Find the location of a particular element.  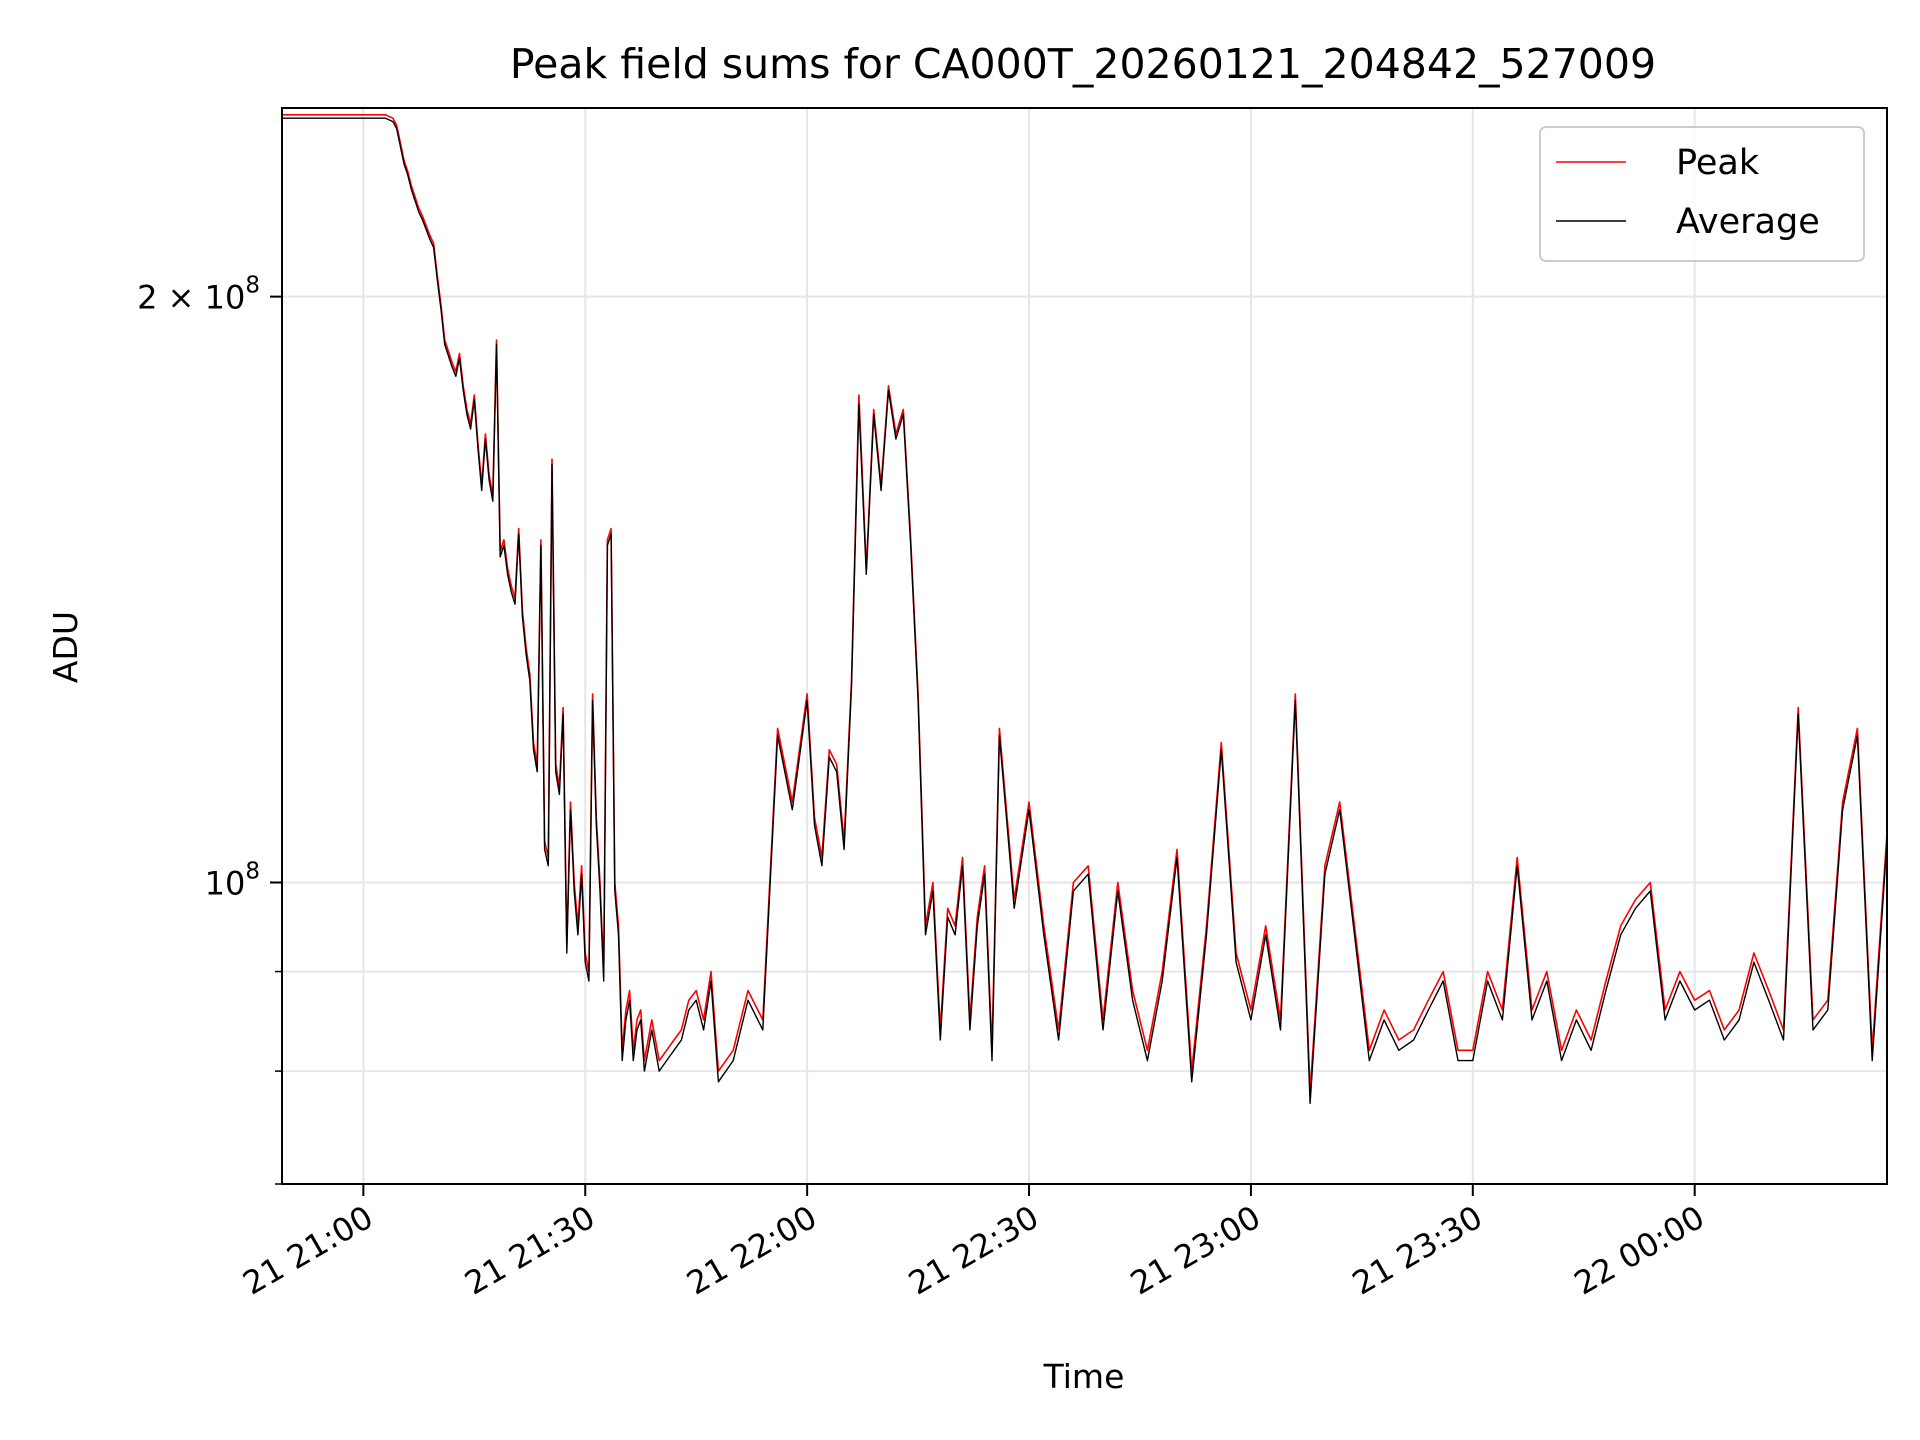

y-tick-label: 2 × 10⁸ is located at coordinates (198, 295).